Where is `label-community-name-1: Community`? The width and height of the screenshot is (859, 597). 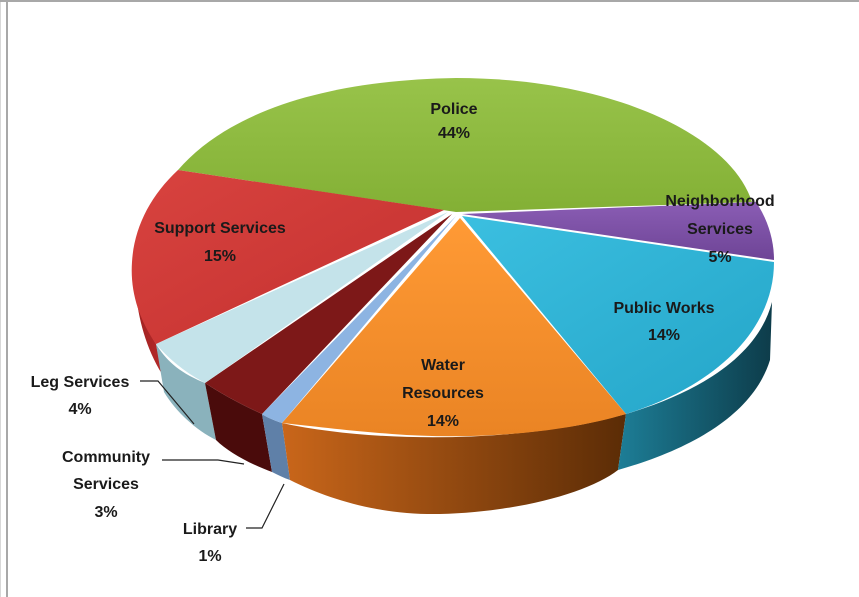 label-community-name-1: Community is located at coordinates (106, 457).